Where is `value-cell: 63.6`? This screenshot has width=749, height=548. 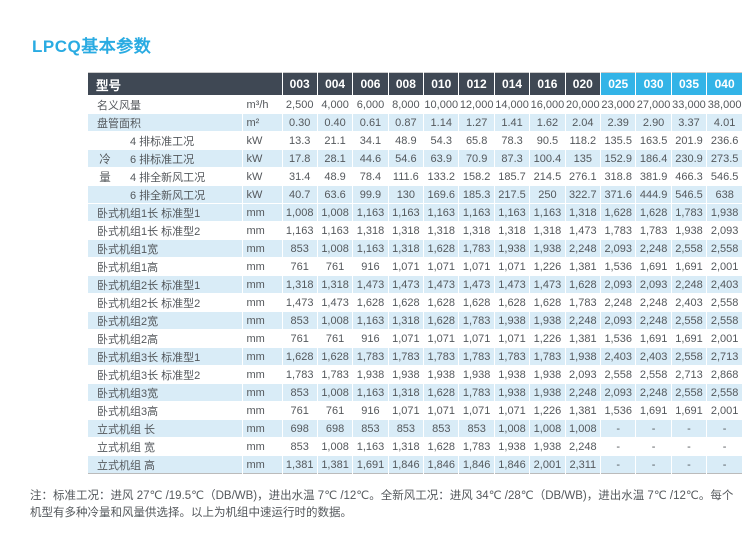
value-cell: 63.6 is located at coordinates (334, 194).